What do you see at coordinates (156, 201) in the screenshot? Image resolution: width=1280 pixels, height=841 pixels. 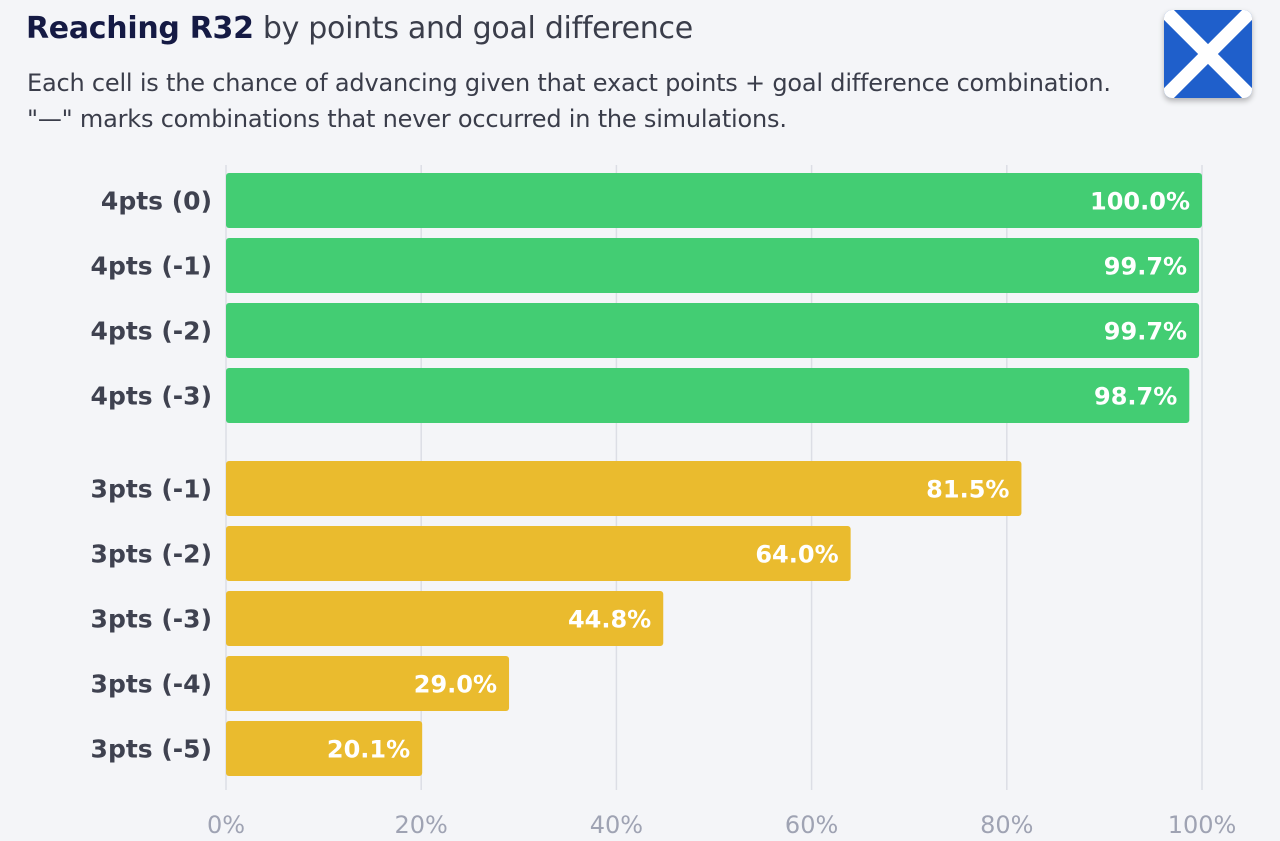 I see `category-label: 4pts (0)` at bounding box center [156, 201].